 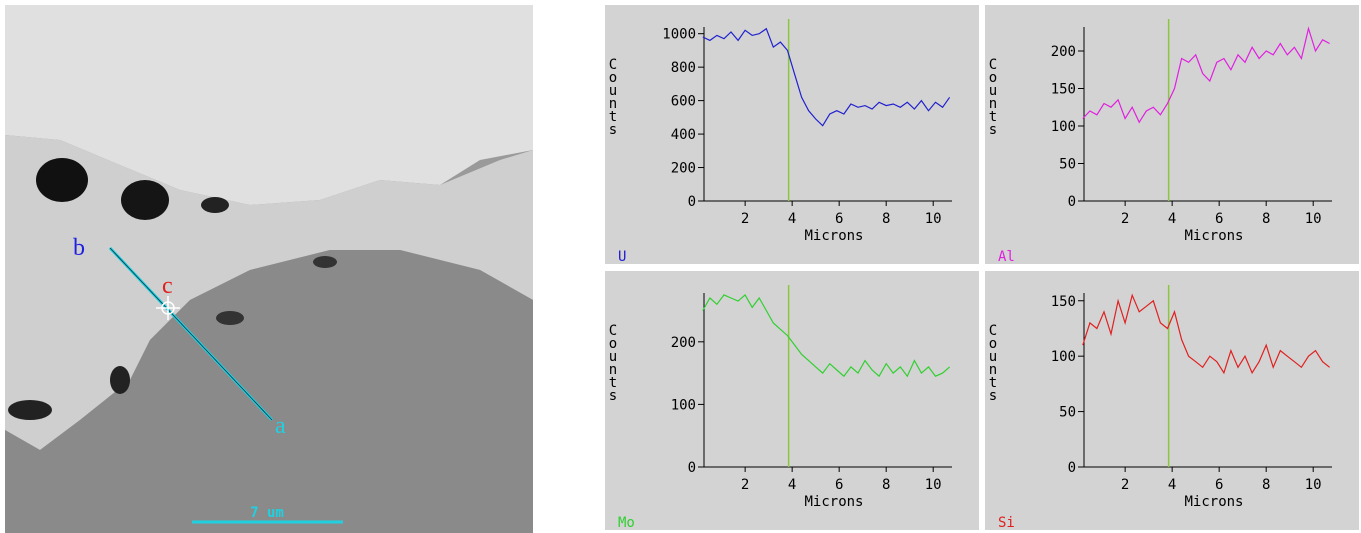 What do you see at coordinates (683, 135) in the screenshot?
I see `y-tick-label: 400` at bounding box center [683, 135].